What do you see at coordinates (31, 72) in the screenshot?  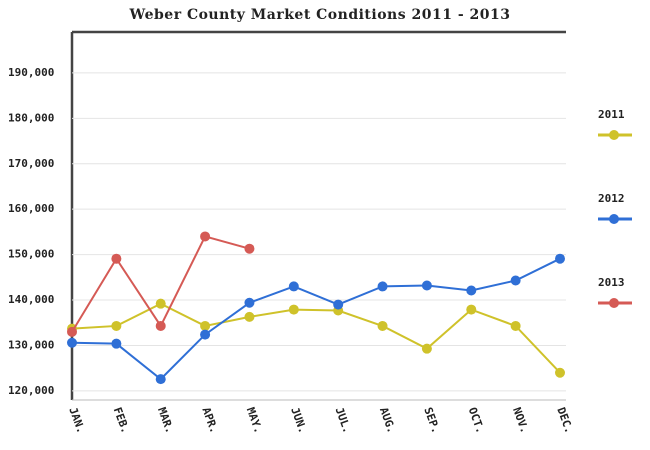 I see `y-tick-label: 190,000` at bounding box center [31, 72].